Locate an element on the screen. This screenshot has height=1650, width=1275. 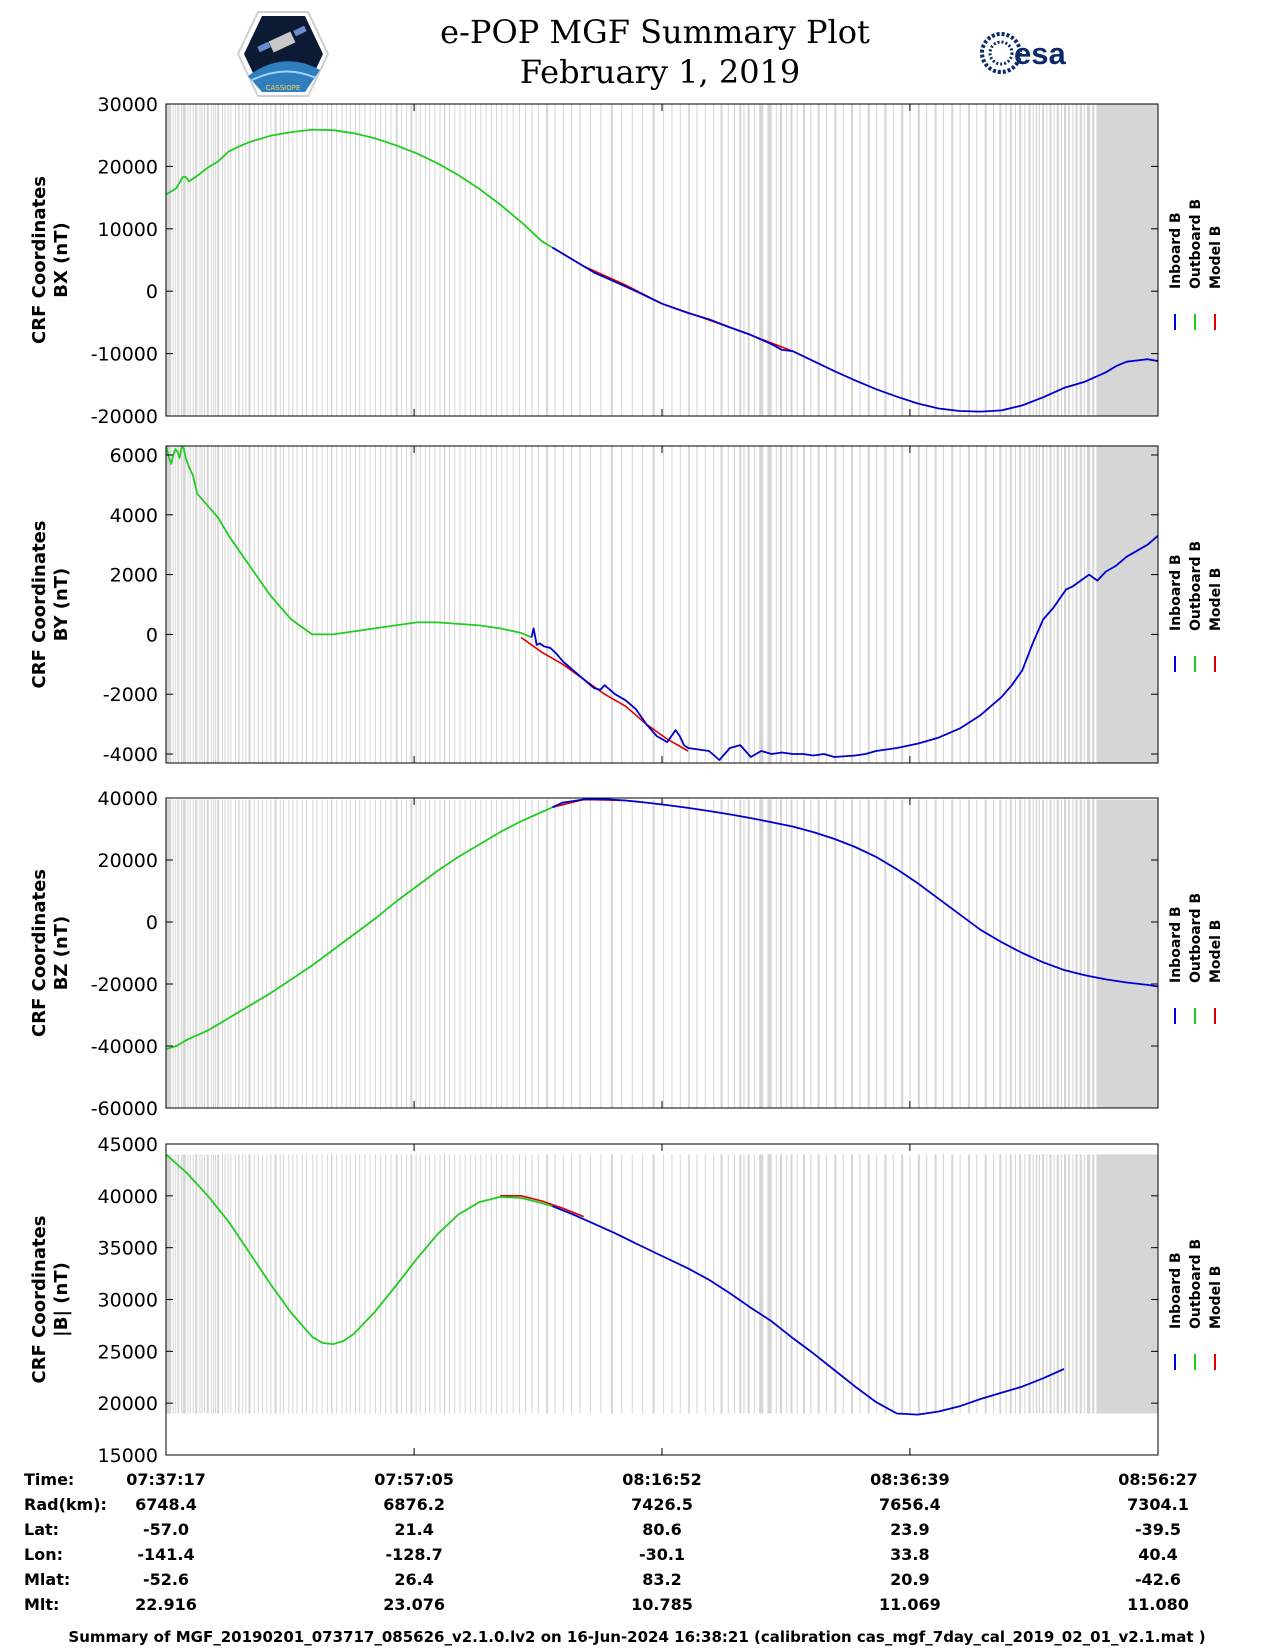
table-cell: 26.4 is located at coordinates (413, 1579).